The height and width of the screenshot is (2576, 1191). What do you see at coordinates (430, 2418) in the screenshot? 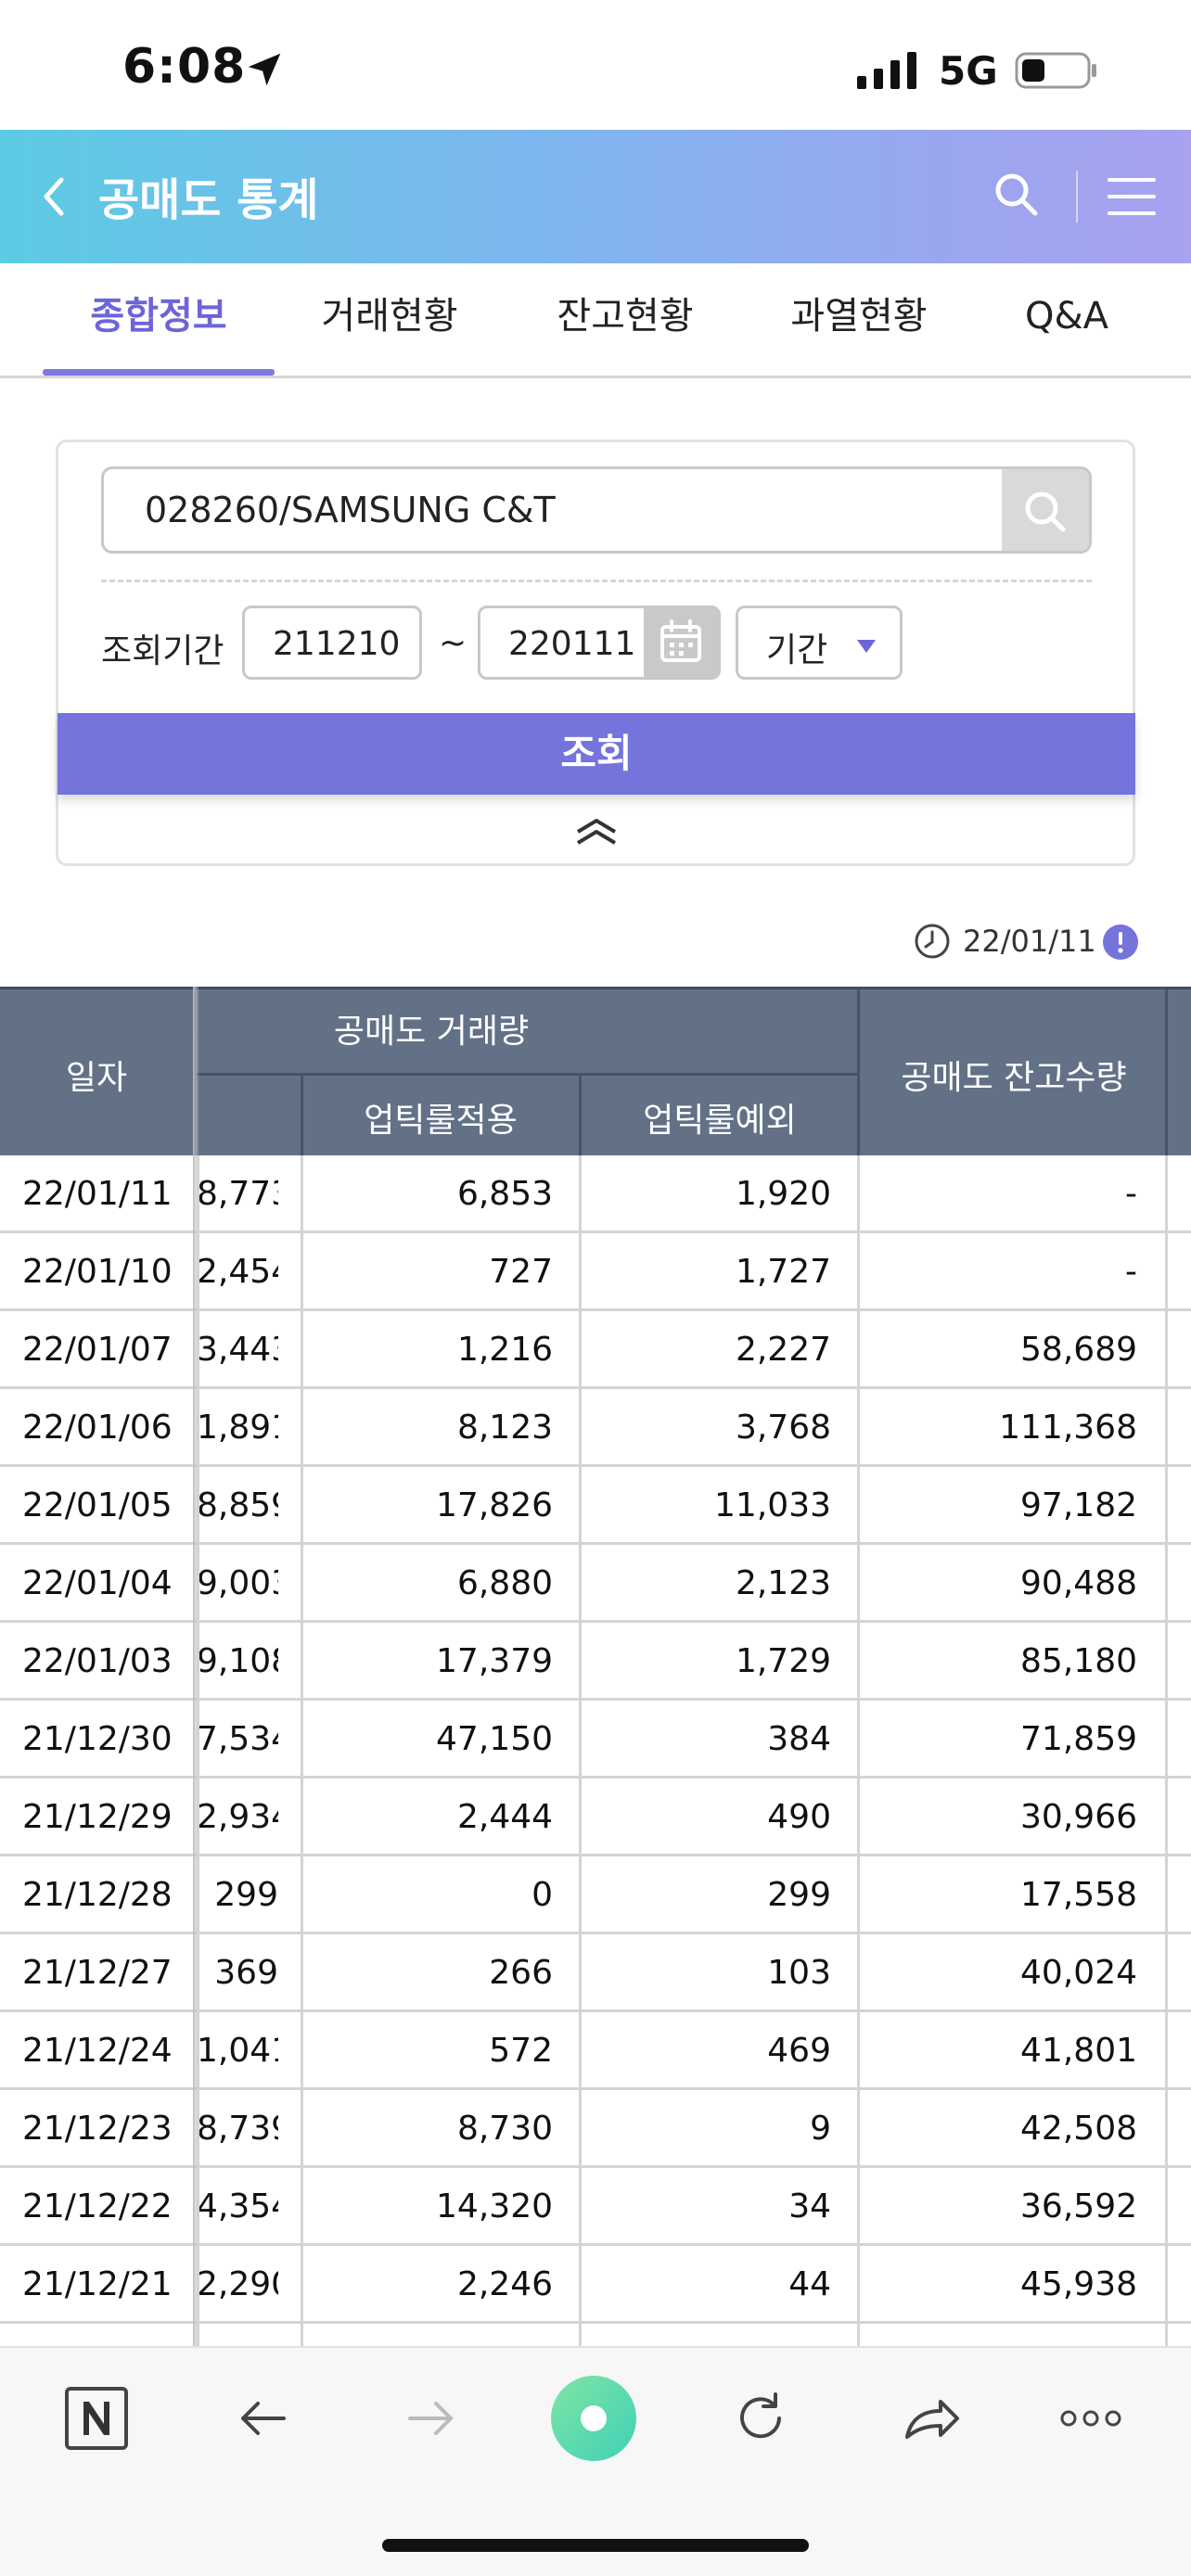
I see `forward-arrow-icon` at bounding box center [430, 2418].